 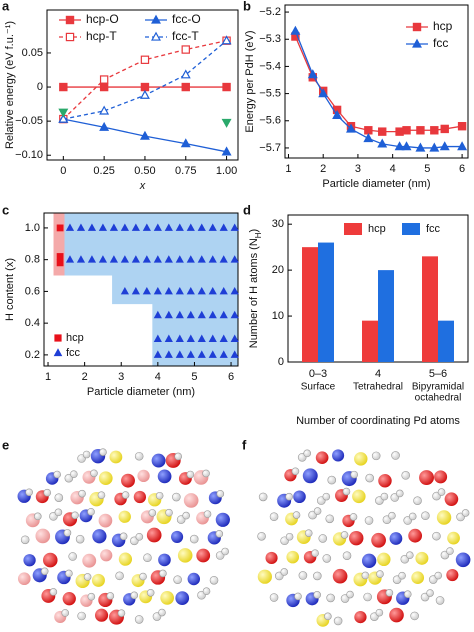 I want to click on y-tick-label: 0.4, so click(x=32, y=323).